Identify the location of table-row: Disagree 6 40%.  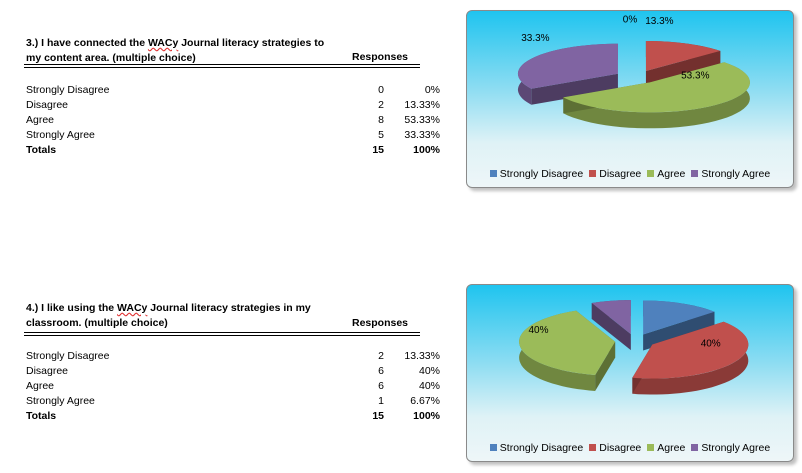
(233, 371).